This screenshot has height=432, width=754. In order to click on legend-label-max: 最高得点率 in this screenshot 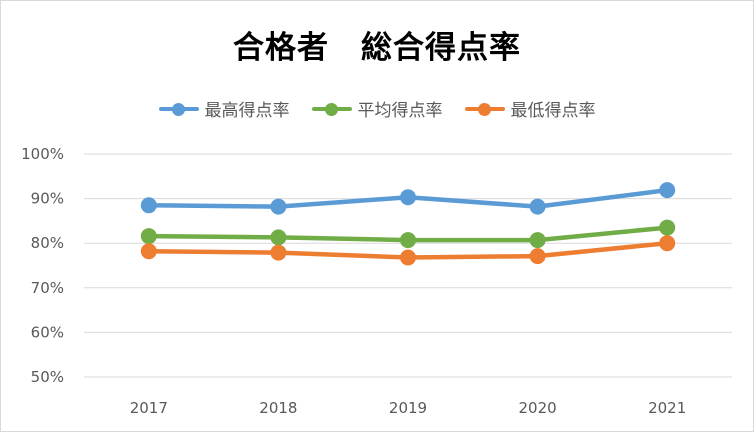, I will do `click(247, 111)`.